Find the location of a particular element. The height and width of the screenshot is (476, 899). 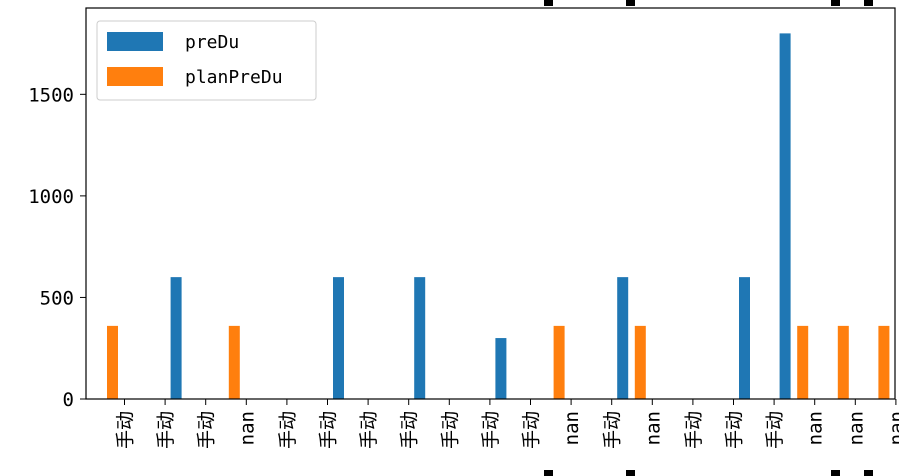

legend-swatch-planPreDu is located at coordinates (135, 76).